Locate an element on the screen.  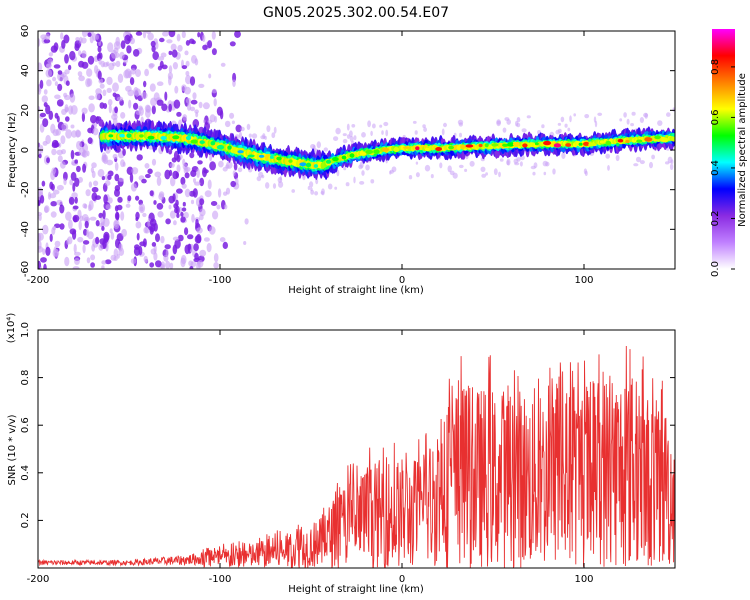
snr-x-label: Height of straight line (km) is located at coordinates (356, 589).